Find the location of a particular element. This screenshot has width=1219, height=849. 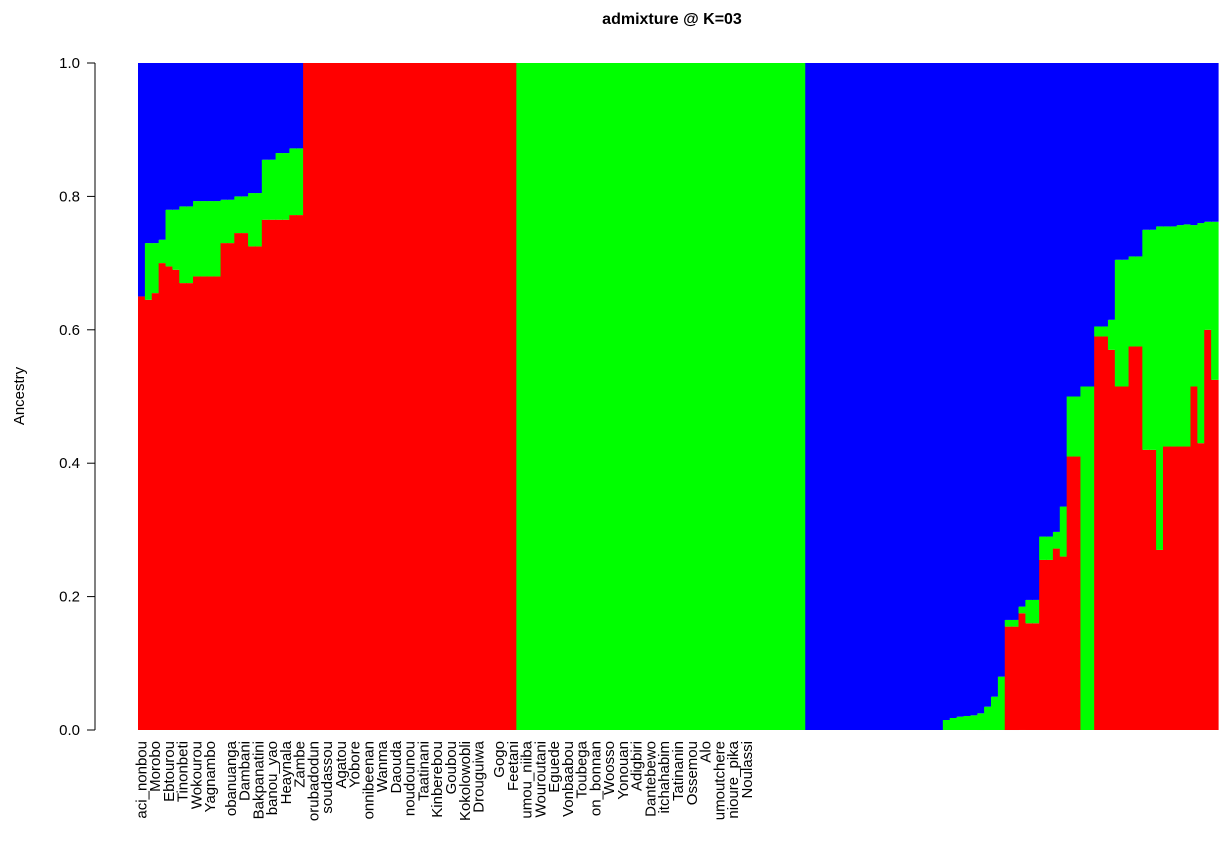

x-tick-label-40: Alo is located at coordinates (706, 752).